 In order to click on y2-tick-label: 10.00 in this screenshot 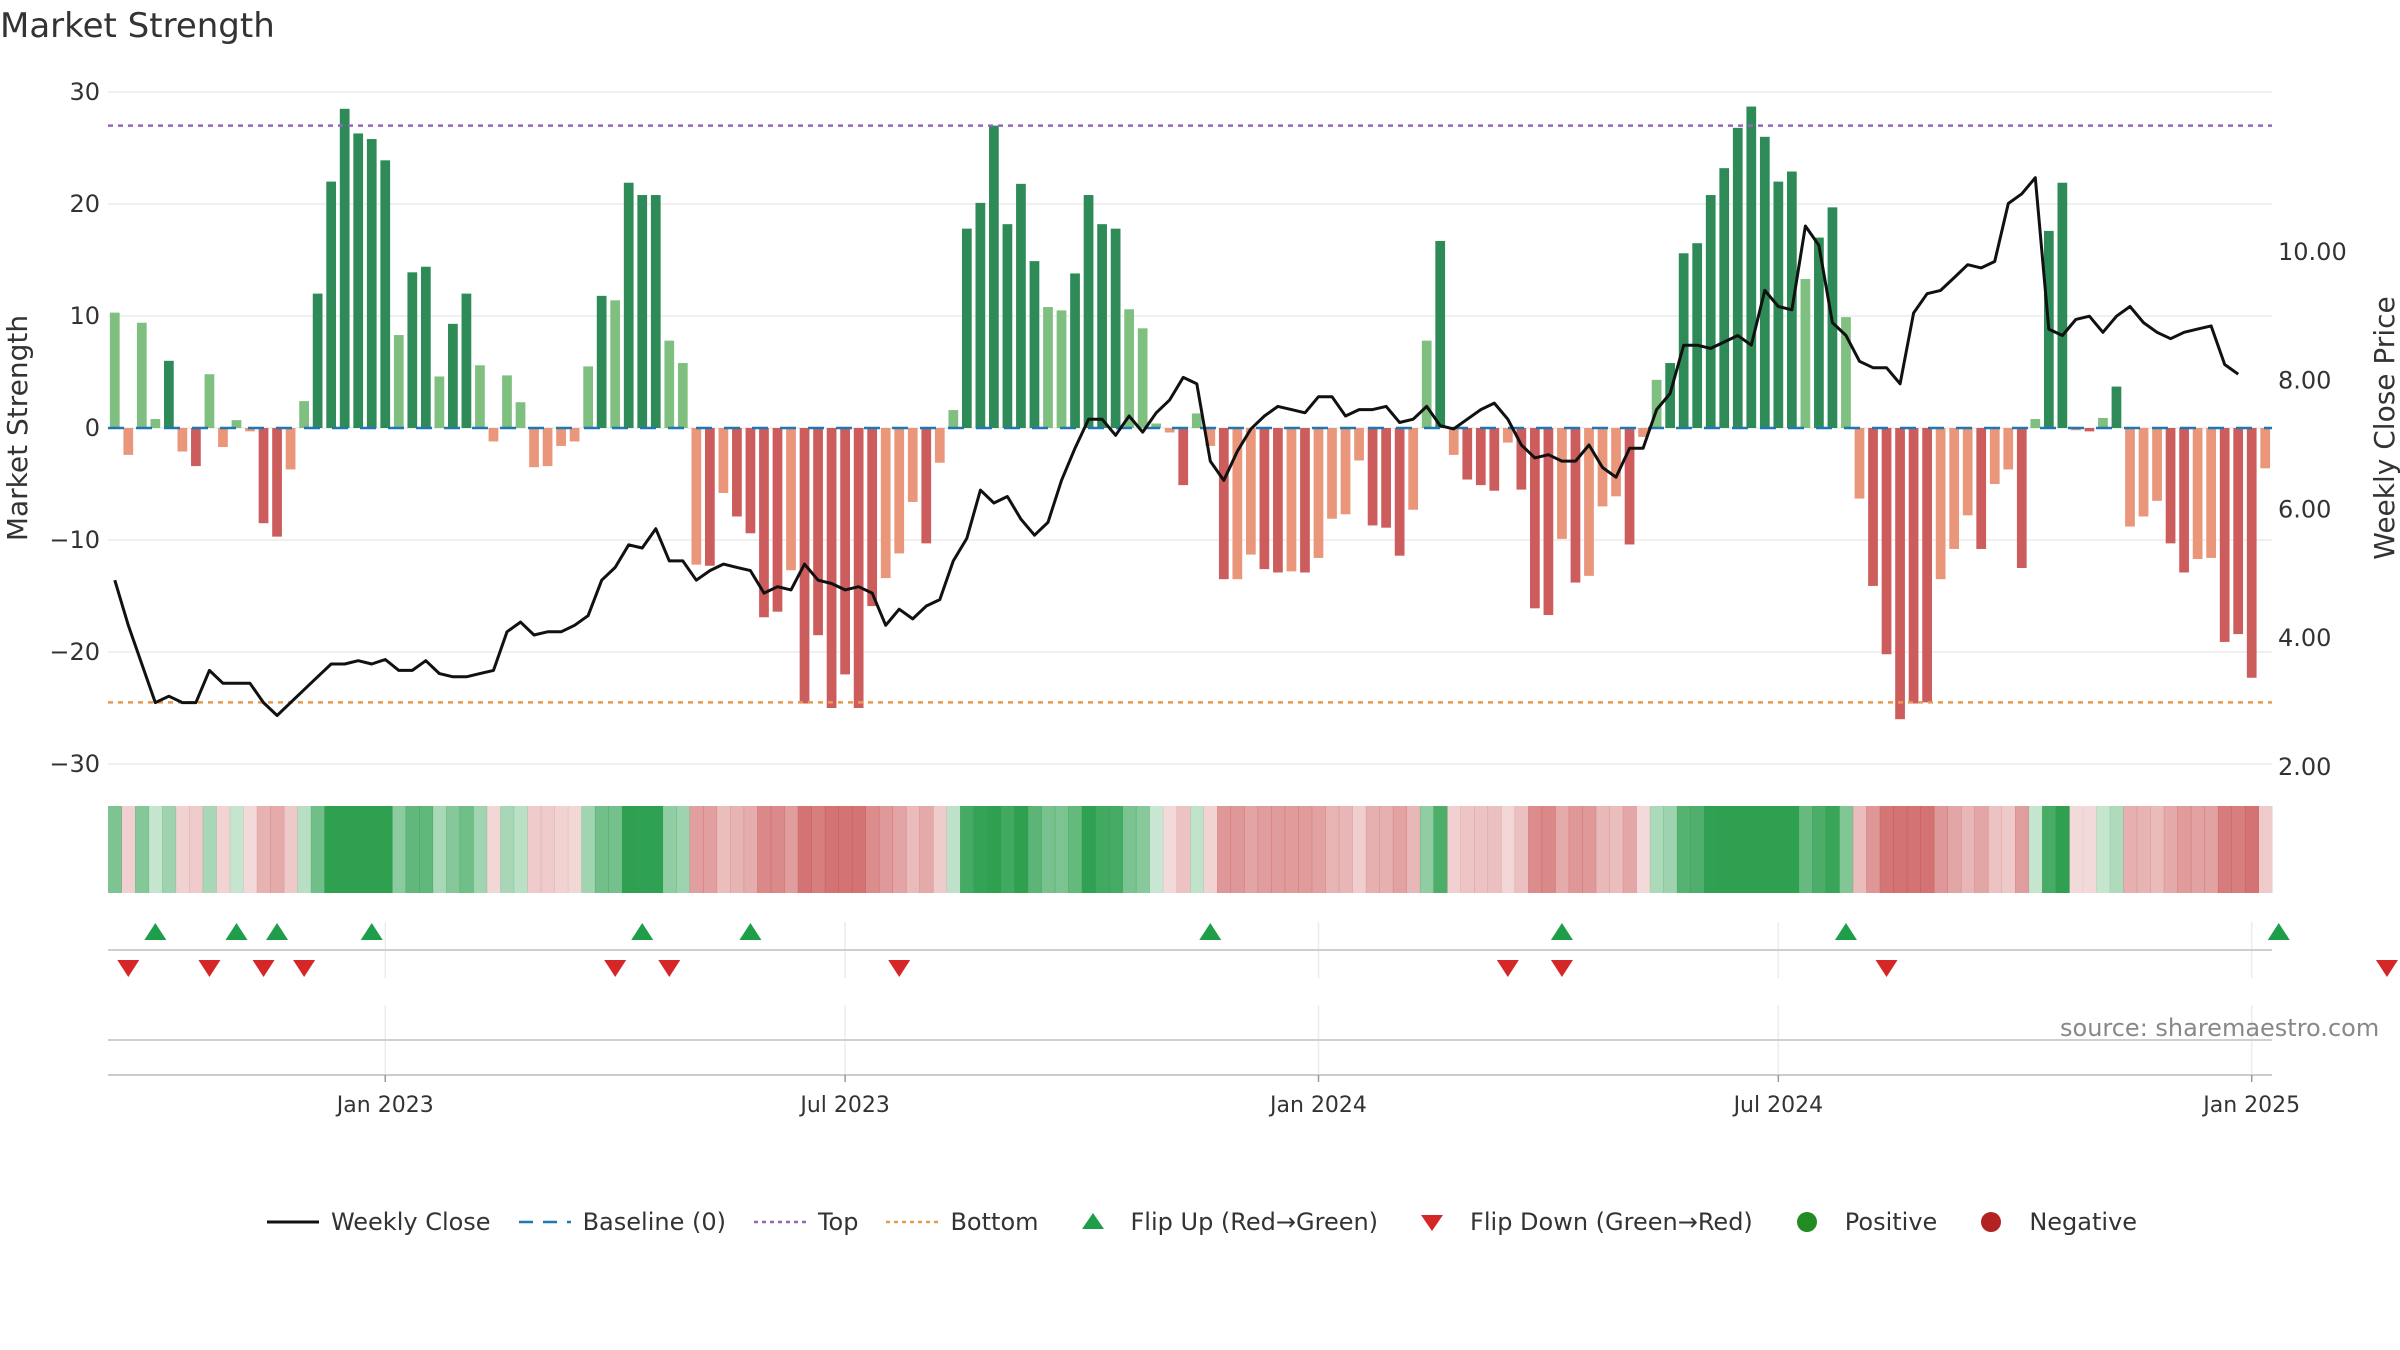, I will do `click(2312, 252)`.